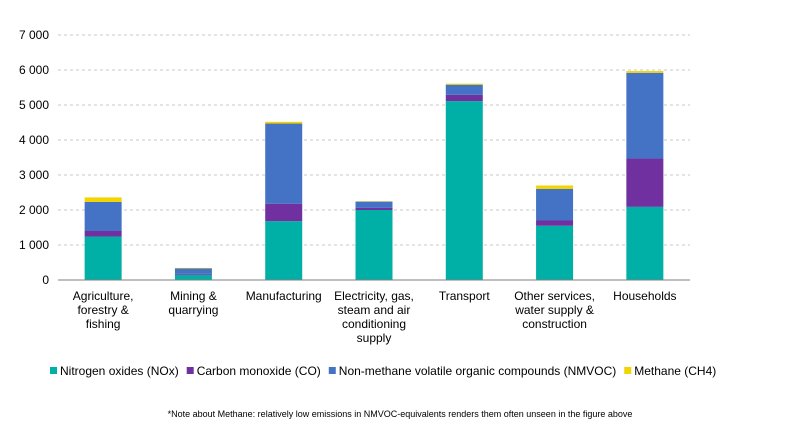 The width and height of the screenshot is (800, 429). Describe the element at coordinates (103, 324) in the screenshot. I see `category-label: fishing` at that location.